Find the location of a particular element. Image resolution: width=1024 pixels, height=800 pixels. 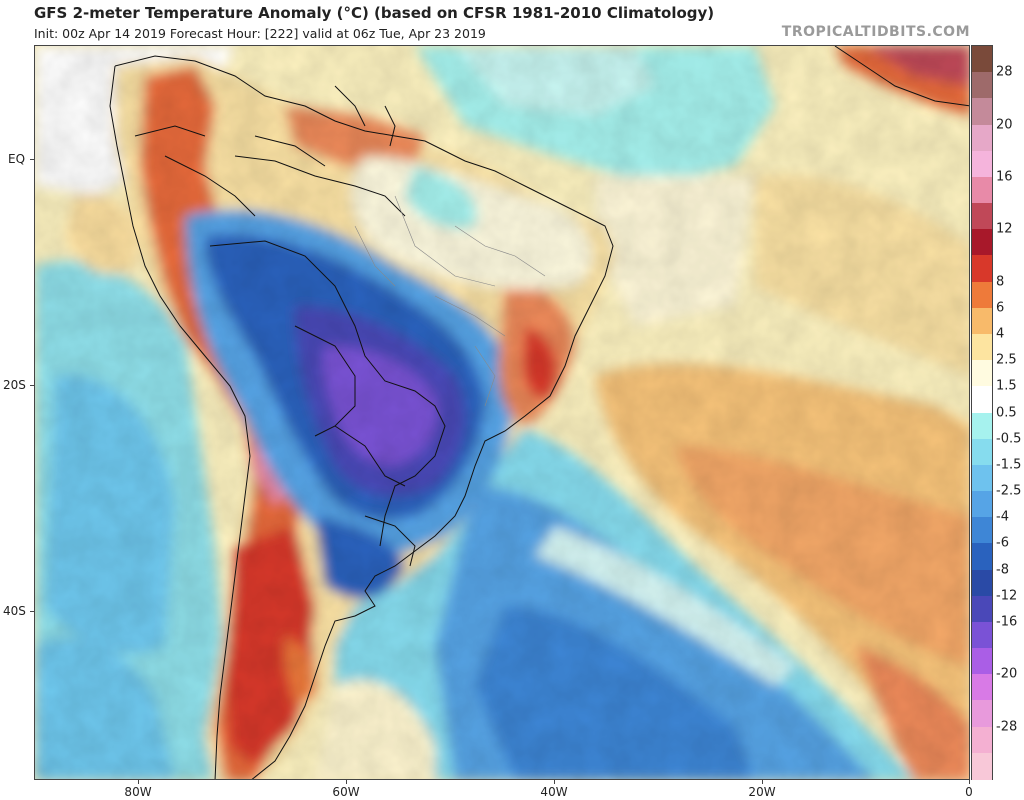

colorbar-label: -20 is located at coordinates (1007, 674).